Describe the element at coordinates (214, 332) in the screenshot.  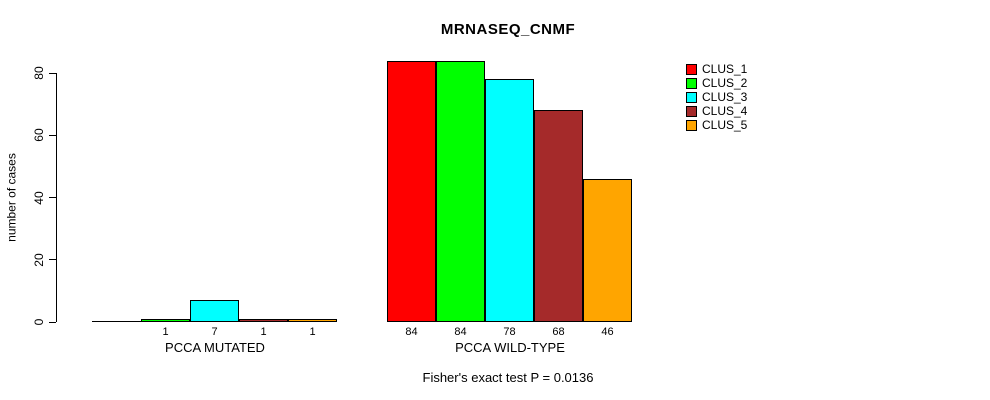
I see `bar-value-label: 7` at that location.